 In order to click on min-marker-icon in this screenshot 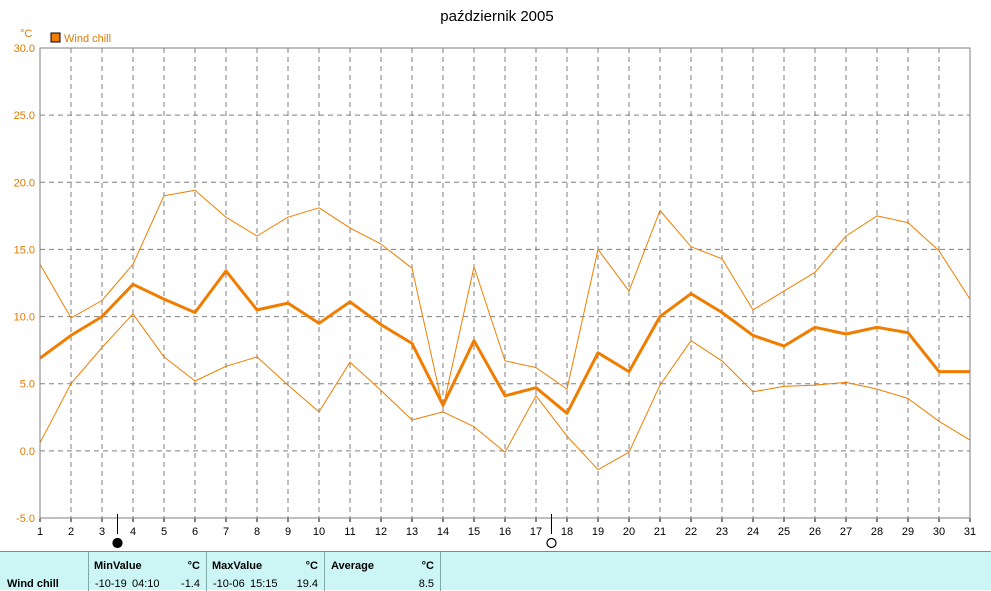, I will do `click(117, 543)`.